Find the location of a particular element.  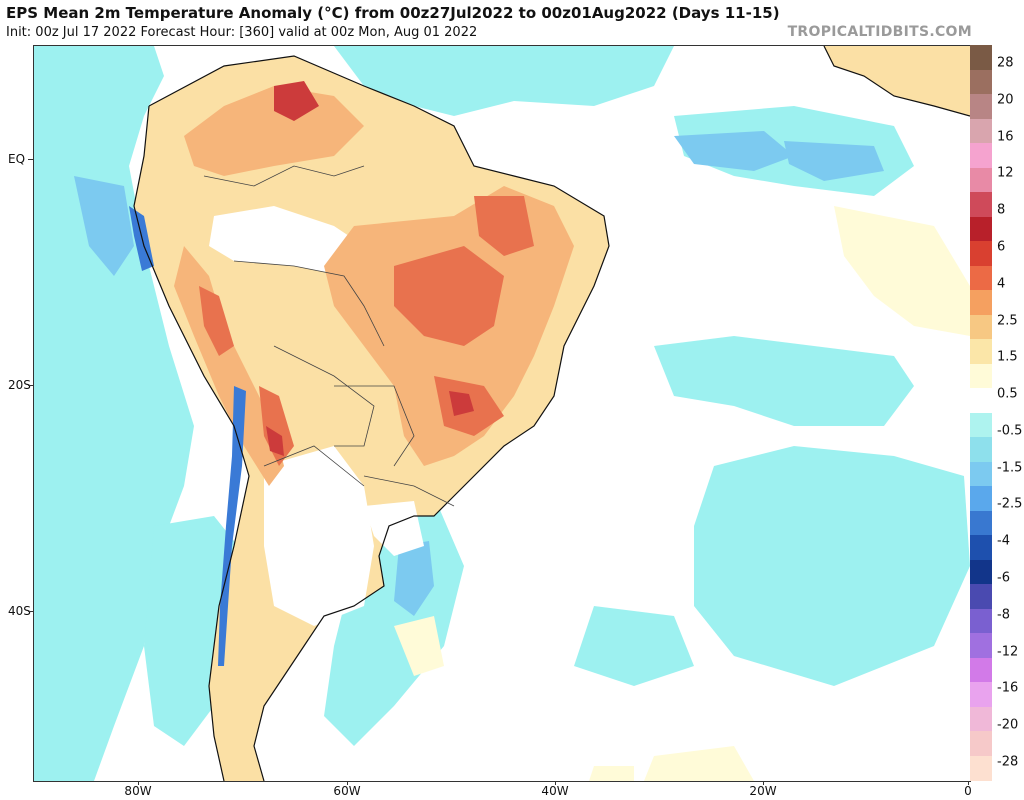

colorbar-label: 2.5 is located at coordinates (1007, 321).